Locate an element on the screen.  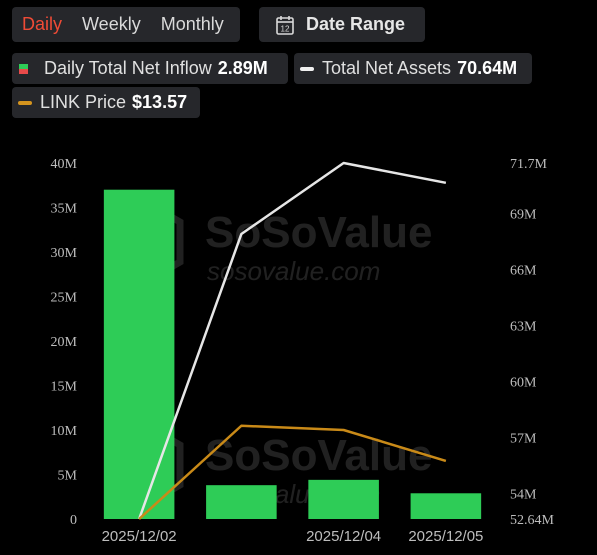
inflow-swatch is located at coordinates (23, 68).